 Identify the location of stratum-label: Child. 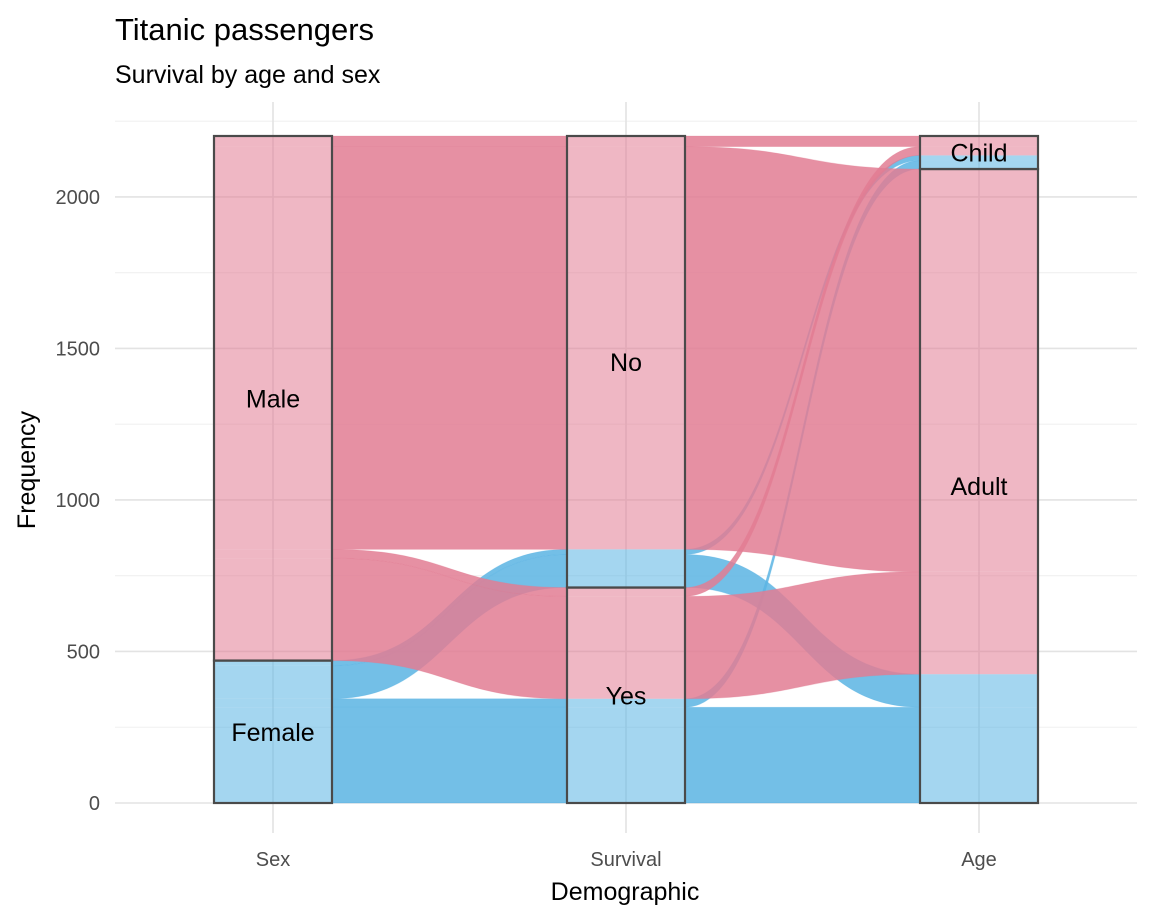
(979, 154).